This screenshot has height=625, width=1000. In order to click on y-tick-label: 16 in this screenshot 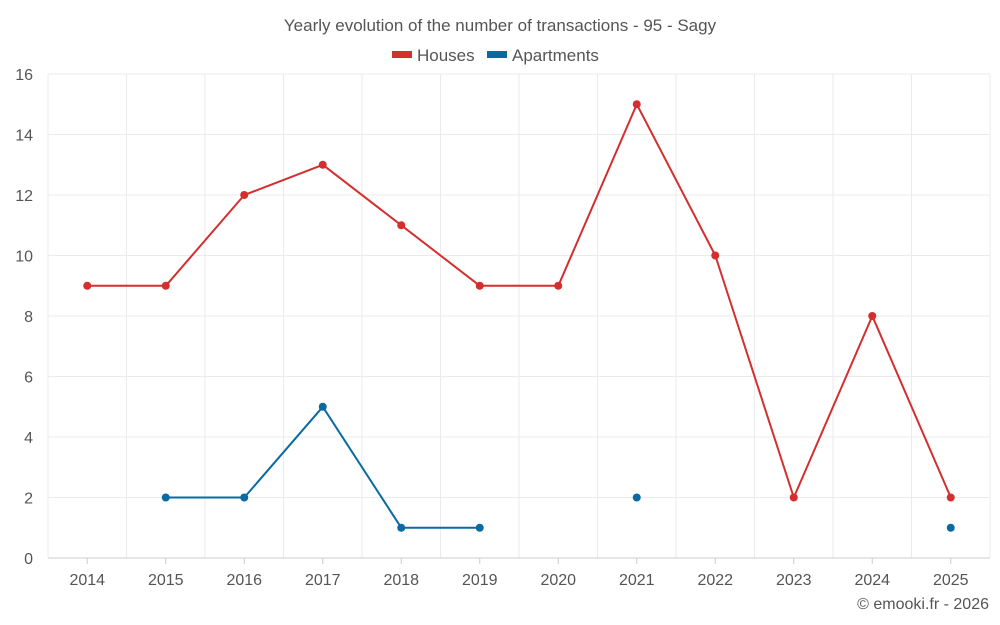, I will do `click(24, 75)`.